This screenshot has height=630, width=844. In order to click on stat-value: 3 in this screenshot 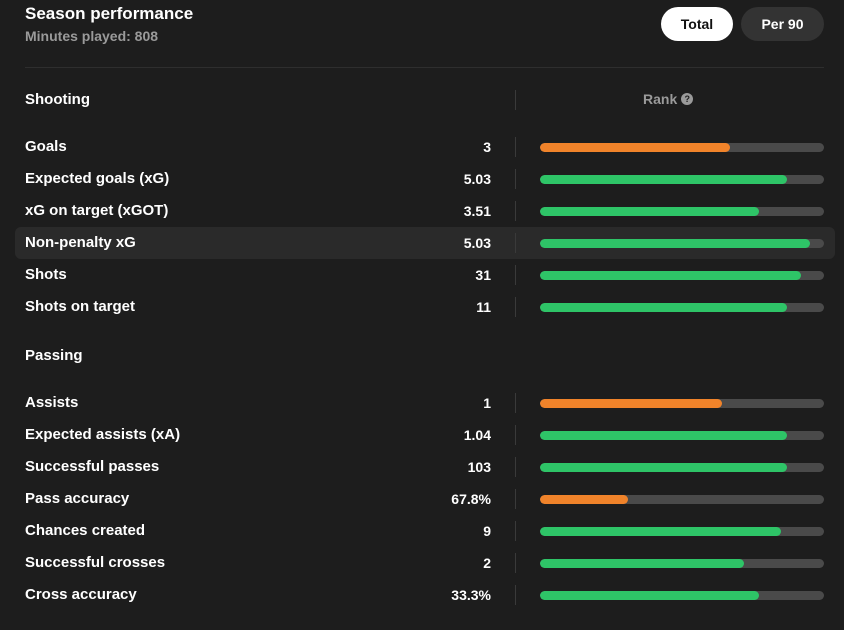, I will do `click(487, 147)`.